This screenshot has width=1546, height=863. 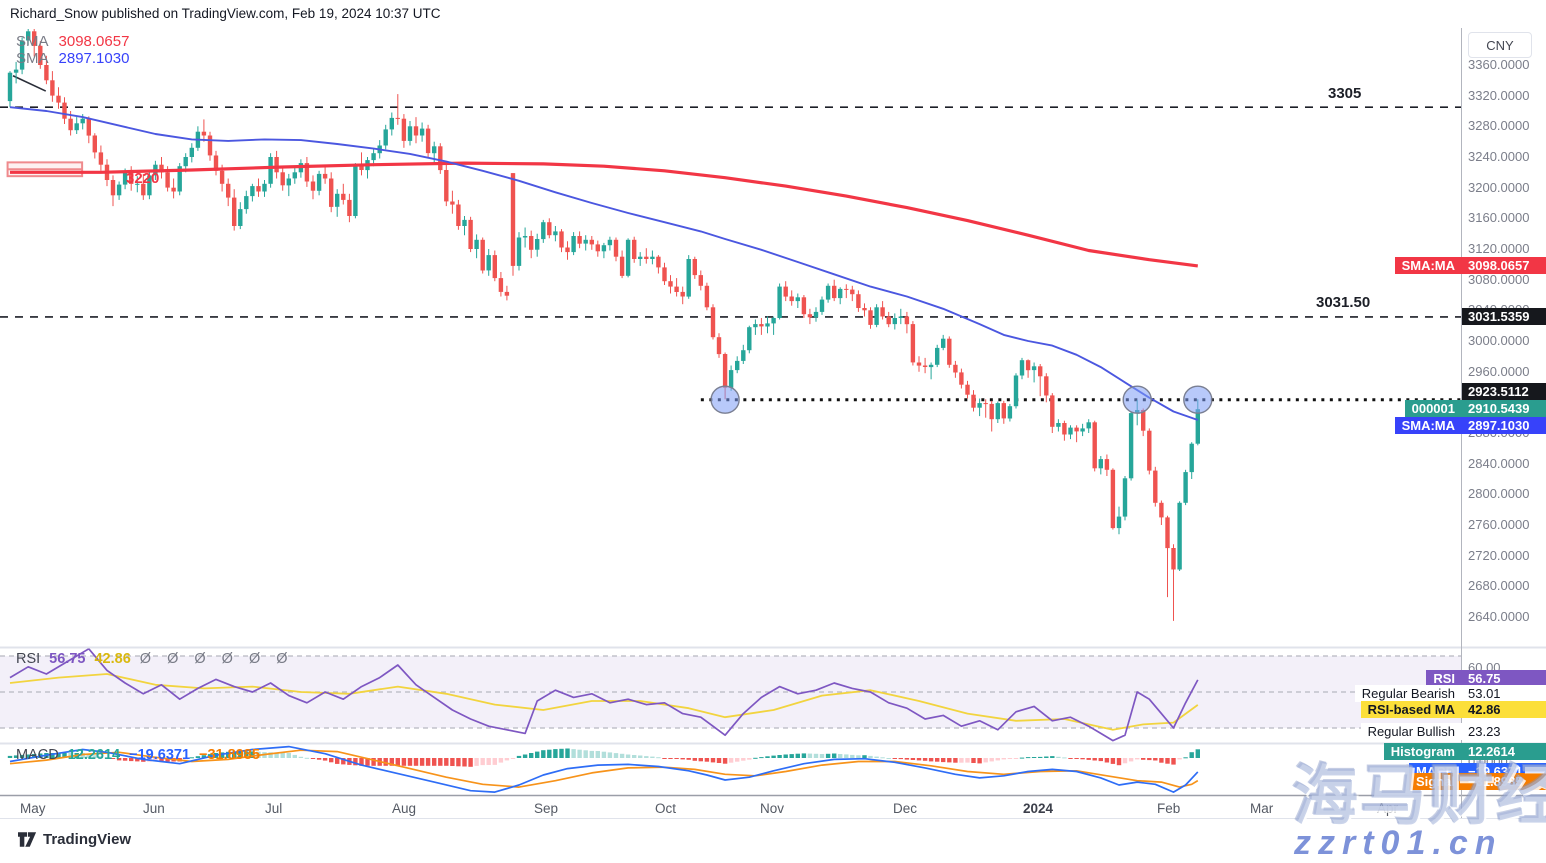 What do you see at coordinates (1499, 371) in the screenshot?
I see `price-tick: 2960.0000` at bounding box center [1499, 371].